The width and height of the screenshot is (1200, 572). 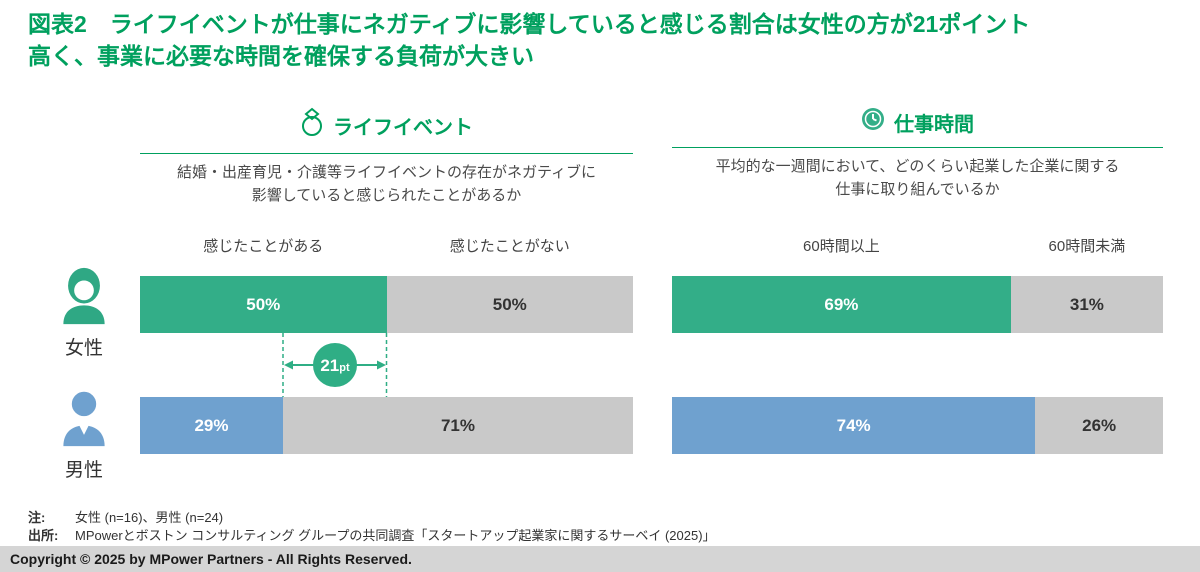 I want to click on section-life-question-line2: 影響していると感じられたことがあるか, so click(x=386, y=196).